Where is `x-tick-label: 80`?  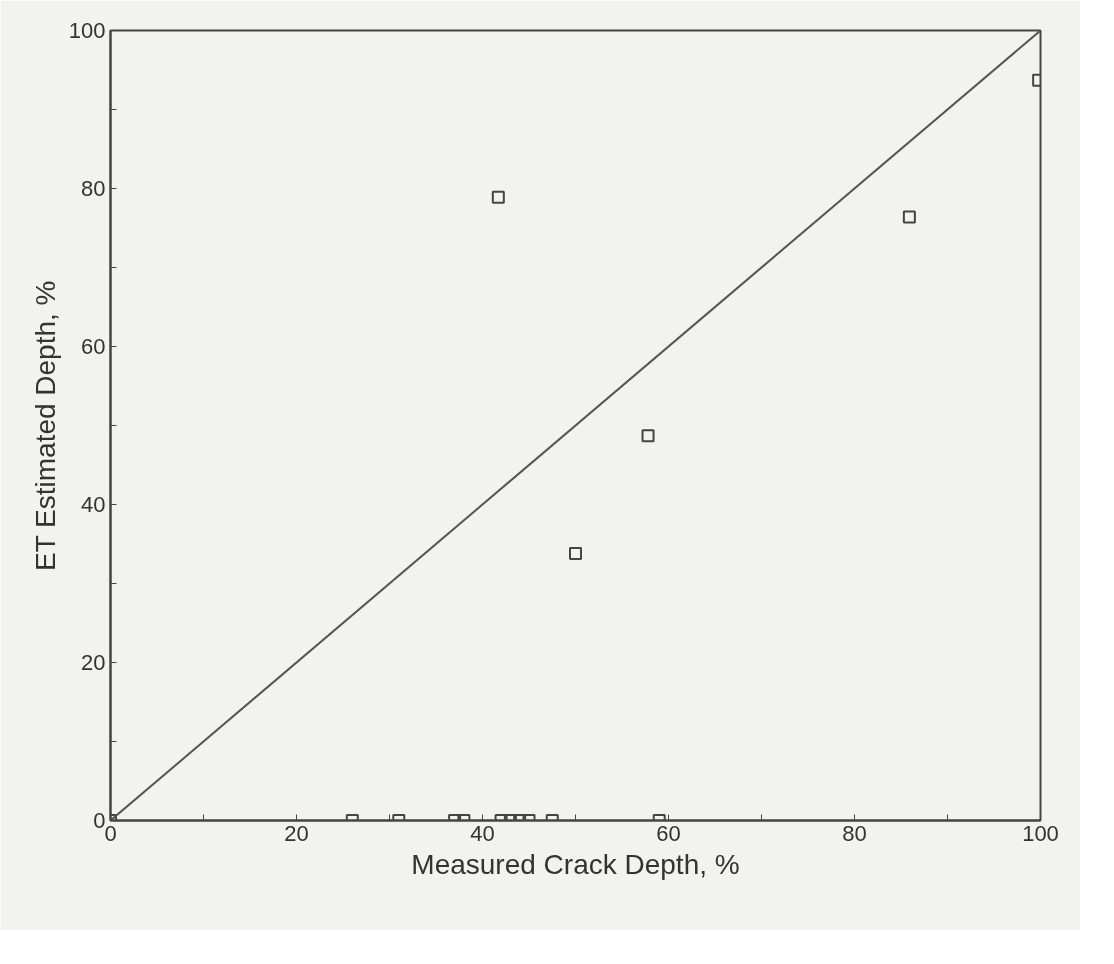
x-tick-label: 80 is located at coordinates (854, 833).